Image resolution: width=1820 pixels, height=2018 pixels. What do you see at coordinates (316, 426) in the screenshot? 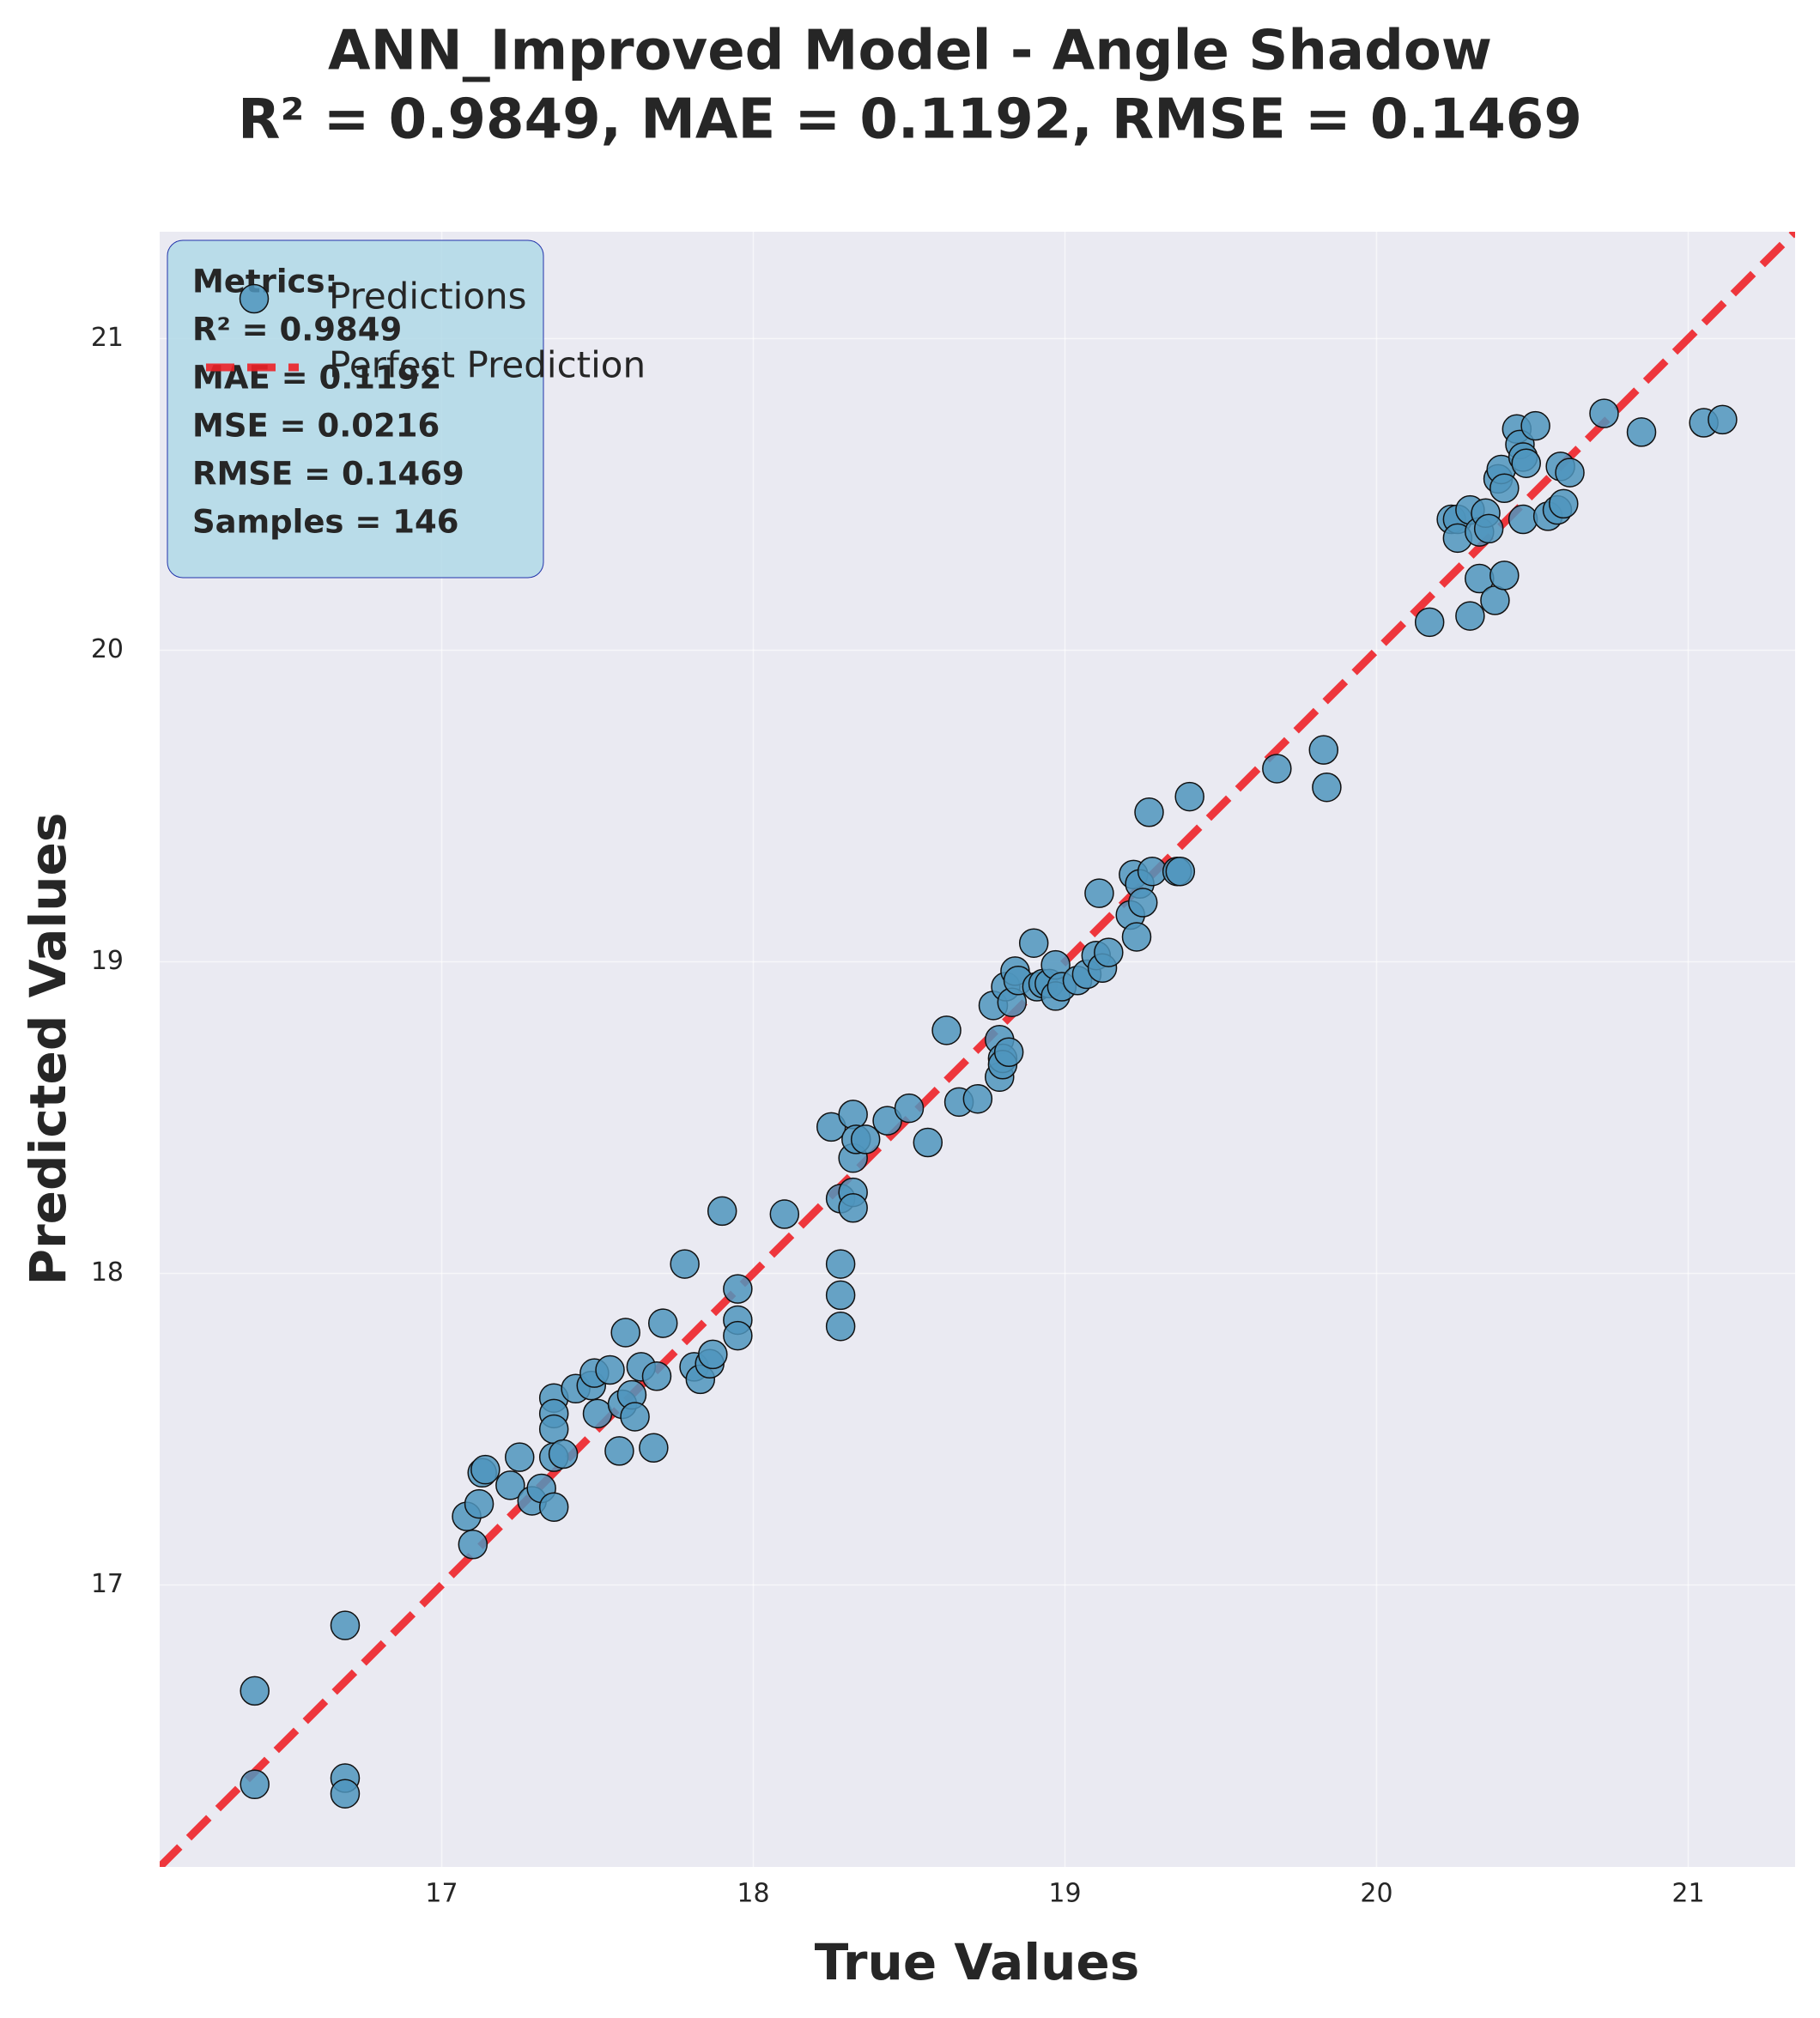
I see `metrics-text: MSE = 0.0216` at bounding box center [316, 426].